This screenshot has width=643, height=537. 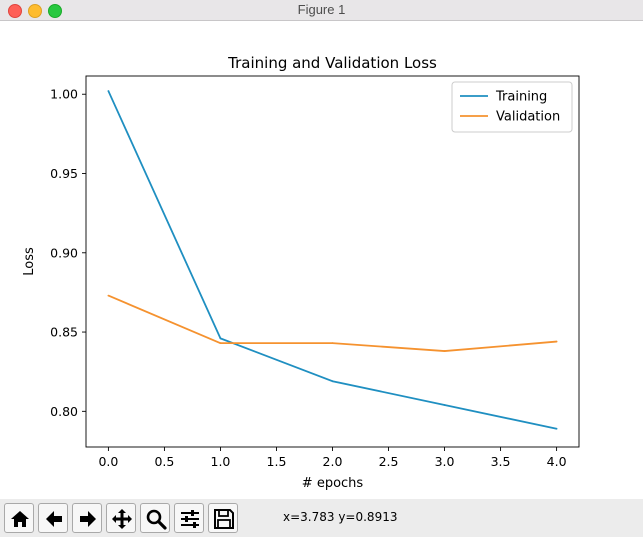 What do you see at coordinates (512, 107) in the screenshot?
I see `legend-box` at bounding box center [512, 107].